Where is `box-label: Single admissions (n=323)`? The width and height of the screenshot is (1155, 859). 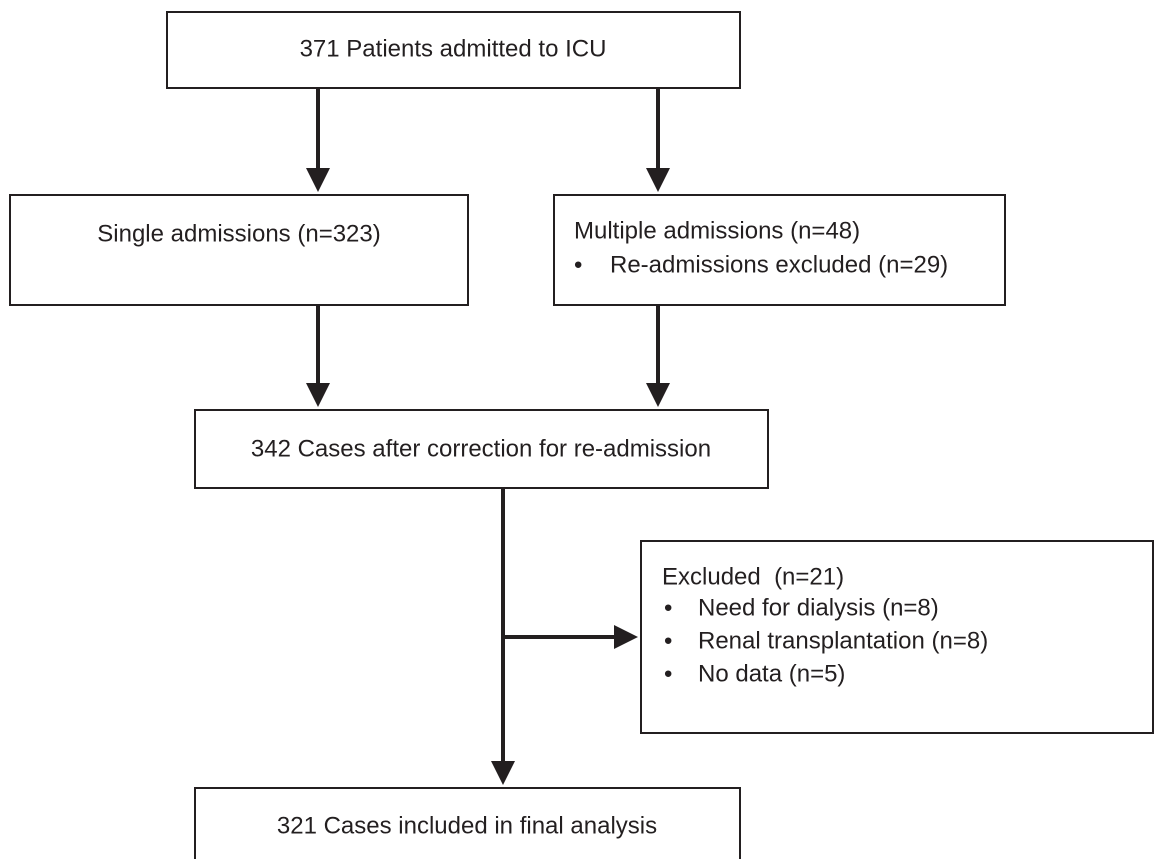
box-label: Single admissions (n=323) is located at coordinates (239, 233).